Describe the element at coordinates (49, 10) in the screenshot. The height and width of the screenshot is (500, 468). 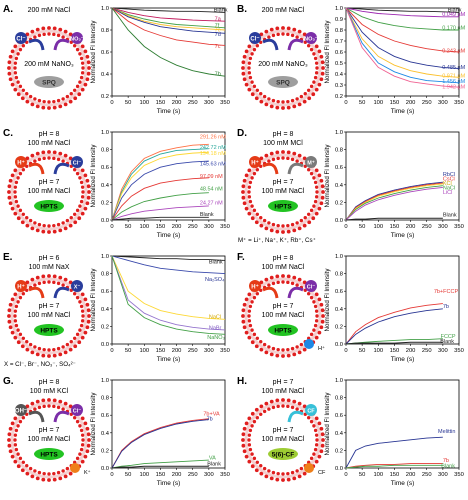
I see `outside-condition: 200 mM NaCl` at that location.